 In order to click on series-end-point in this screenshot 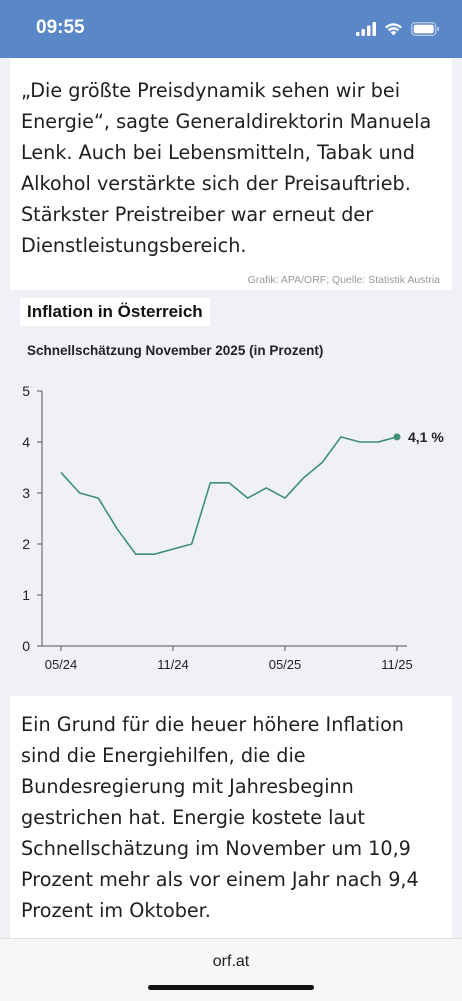, I will do `click(397, 437)`.